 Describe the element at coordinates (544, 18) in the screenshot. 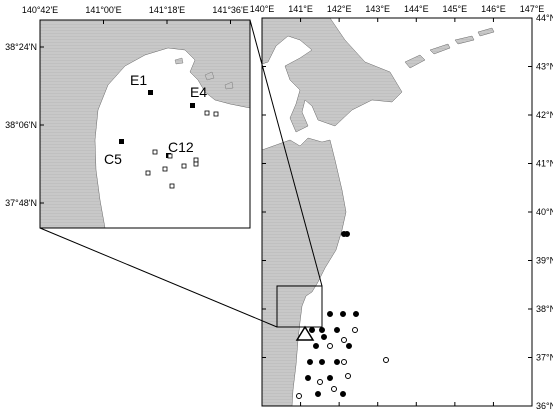

I see `y-tick-label: 44°N` at that location.